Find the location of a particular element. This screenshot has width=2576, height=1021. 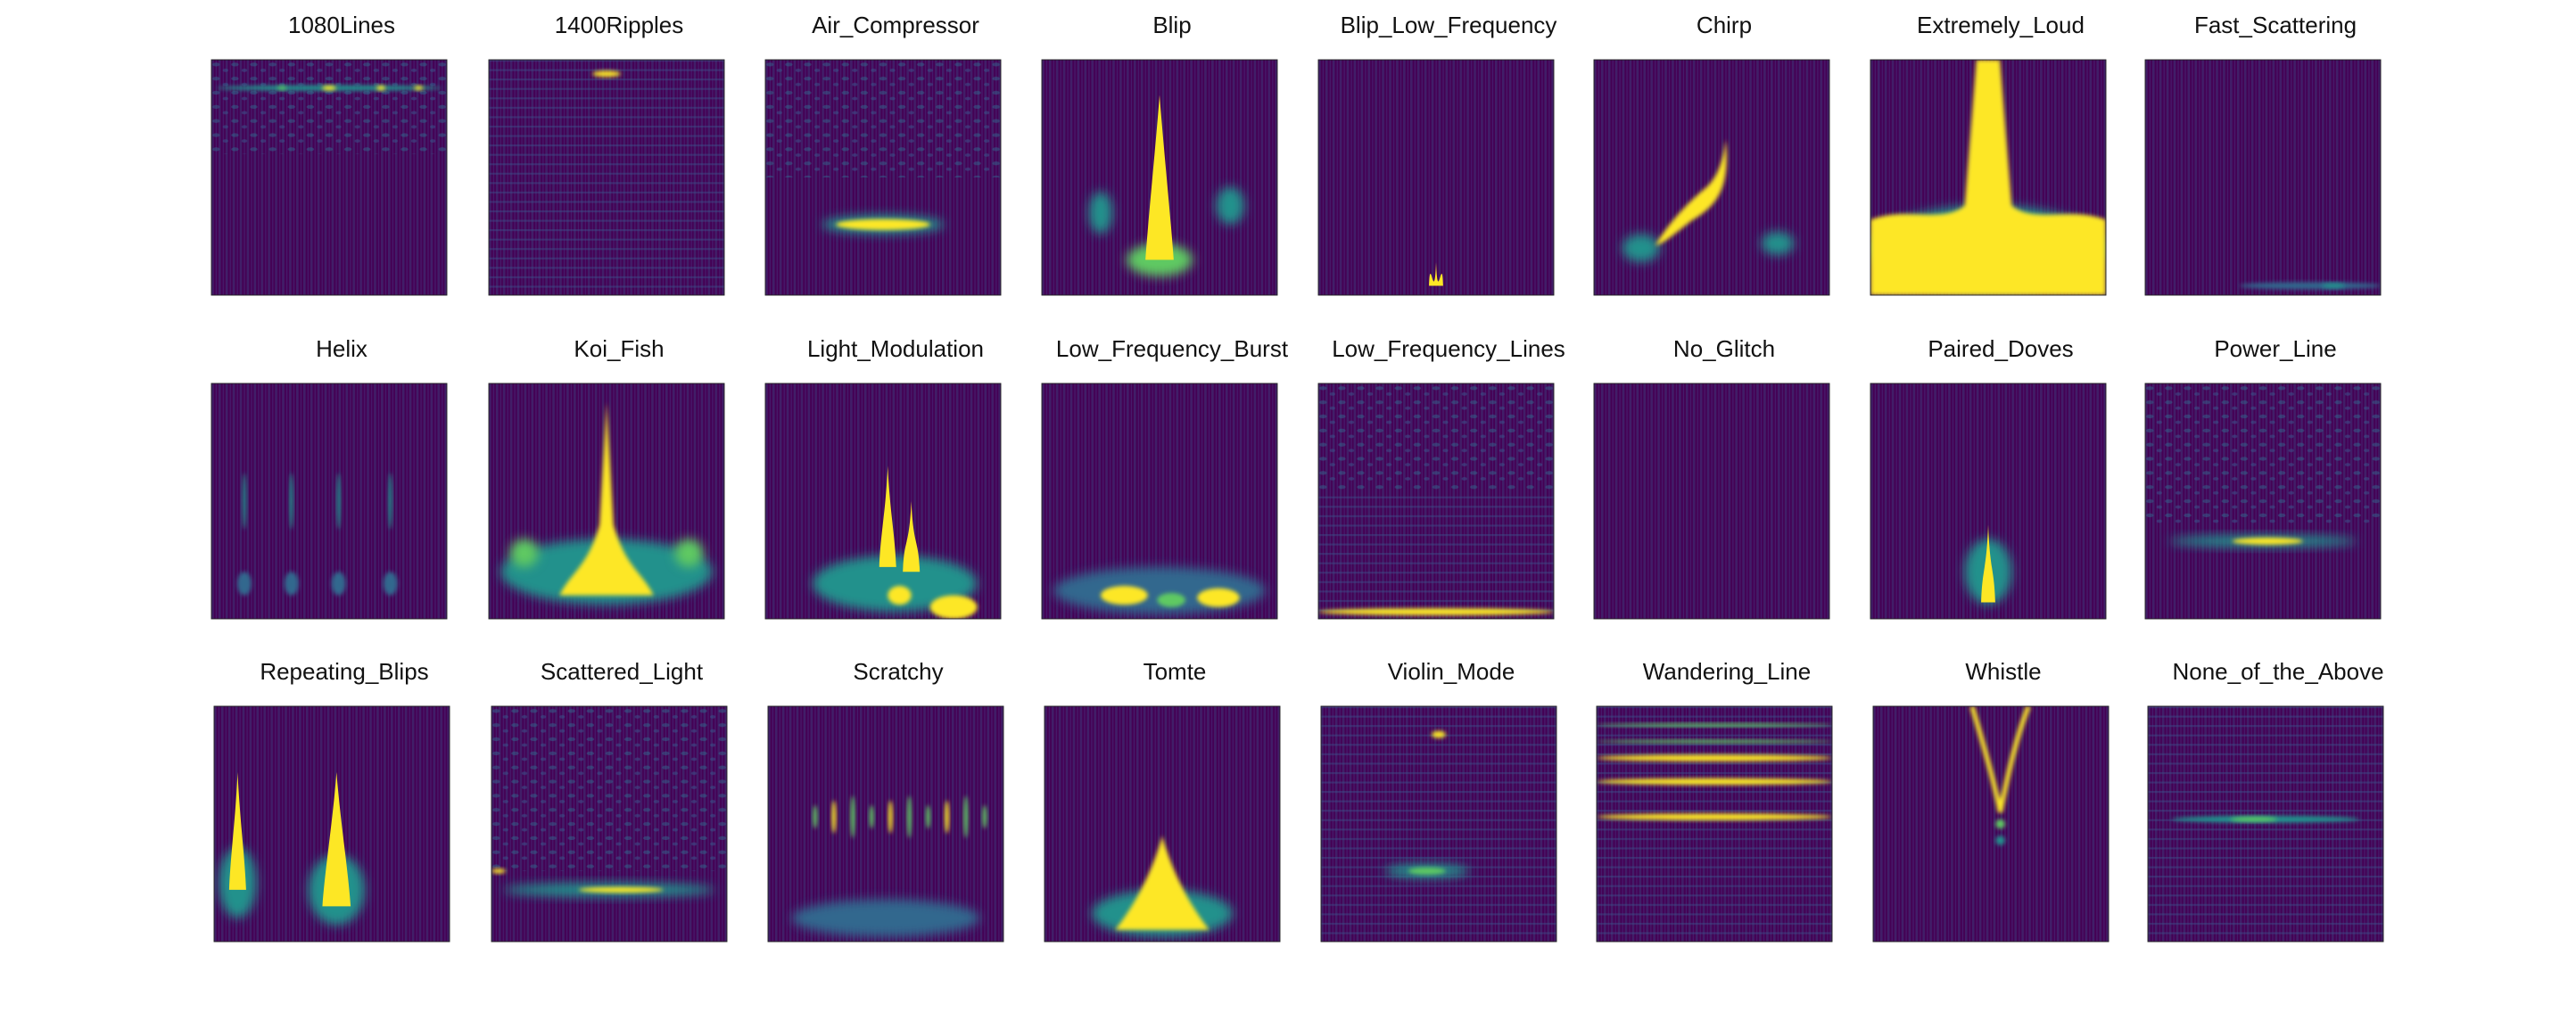

panel-title: Blip_Low_Frequency is located at coordinates (1449, 25).